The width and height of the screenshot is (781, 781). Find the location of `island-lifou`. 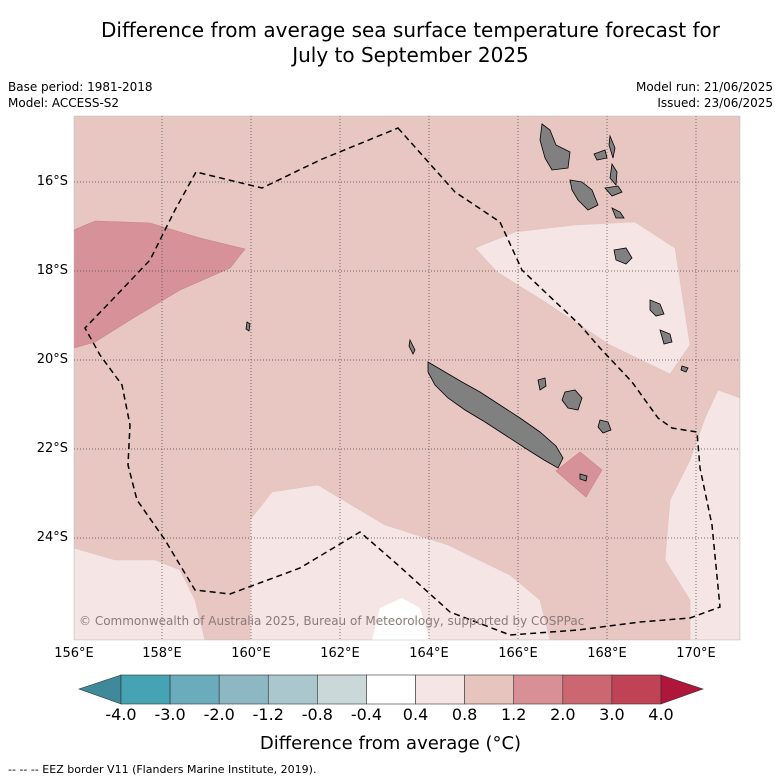

island-lifou is located at coordinates (572, 400).